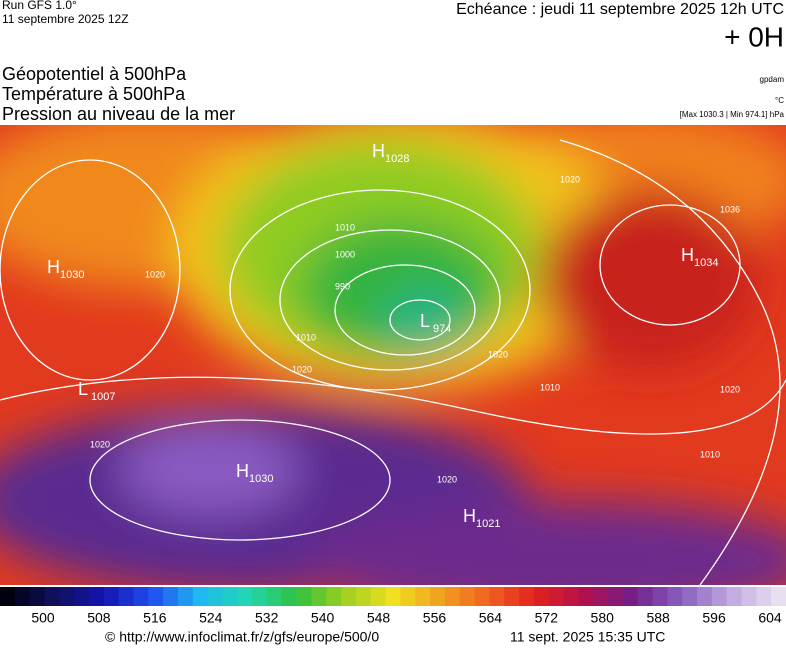 The width and height of the screenshot is (786, 648). Describe the element at coordinates (435, 618) in the screenshot. I see `colorbar-label: 556` at that location.